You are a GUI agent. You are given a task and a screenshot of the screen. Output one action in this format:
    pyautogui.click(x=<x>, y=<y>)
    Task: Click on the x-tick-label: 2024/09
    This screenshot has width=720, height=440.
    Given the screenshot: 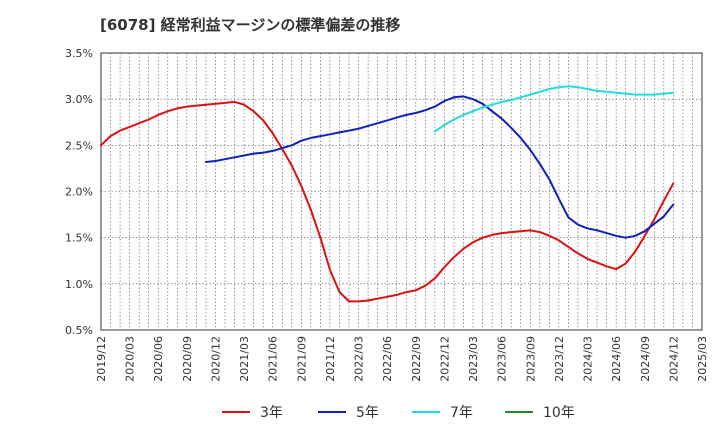 What is the action you would take?
    pyautogui.click(x=645, y=359)
    